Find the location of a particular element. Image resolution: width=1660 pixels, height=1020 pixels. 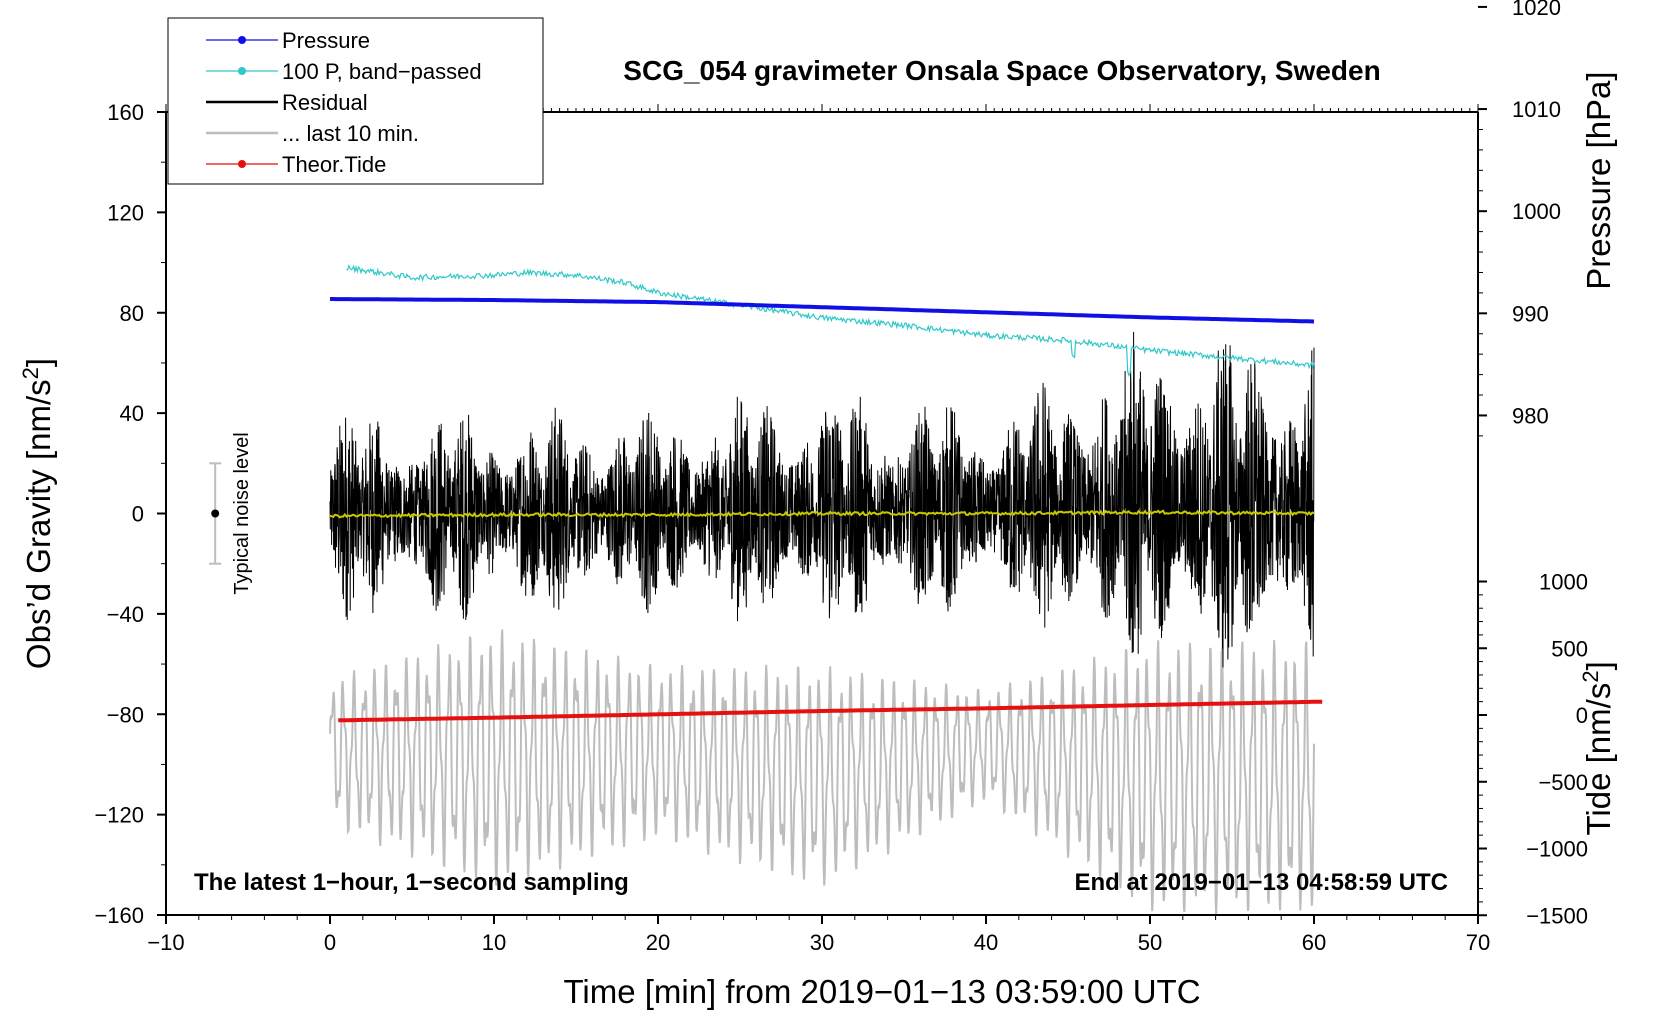

tide-tick-label: 500 is located at coordinates (1569, 648).